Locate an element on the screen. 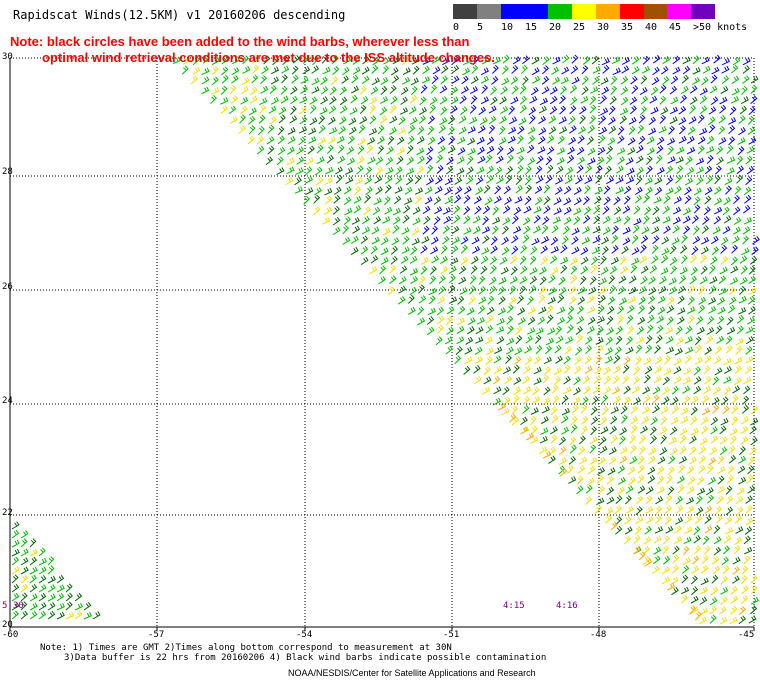 Image resolution: width=760 pixels, height=688 pixels. lat-label-22: 22 is located at coordinates (7, 513).